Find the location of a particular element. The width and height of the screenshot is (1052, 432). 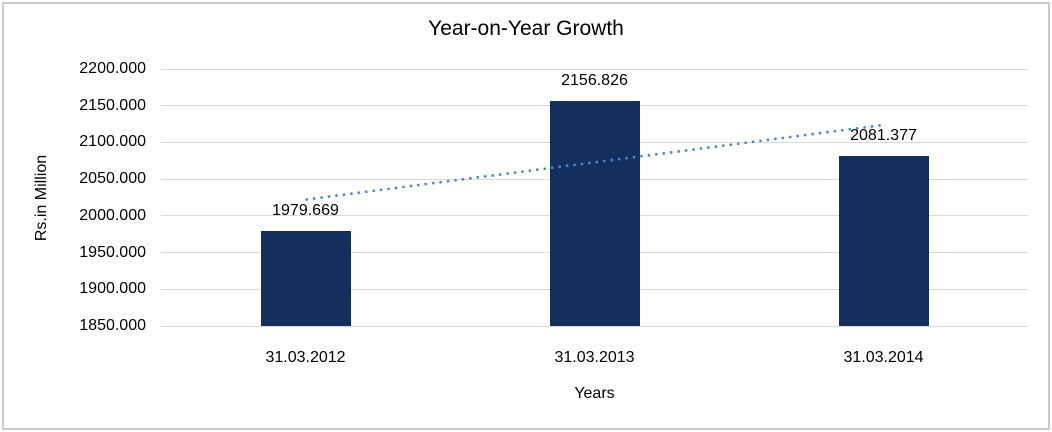

chart-title: Year-on-Year Growth is located at coordinates (526, 28).